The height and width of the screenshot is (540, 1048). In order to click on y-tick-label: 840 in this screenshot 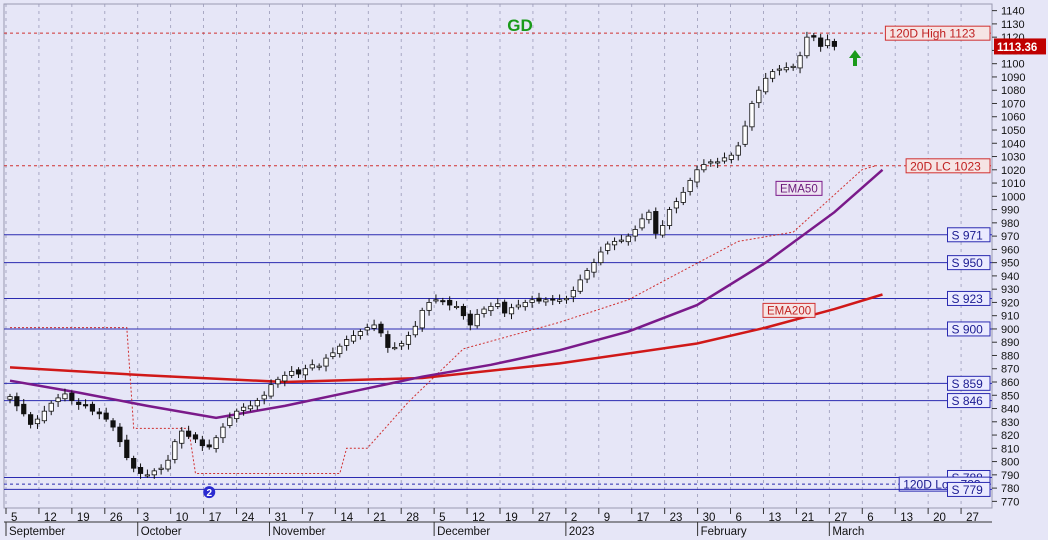, I will do `click(1010, 410)`.